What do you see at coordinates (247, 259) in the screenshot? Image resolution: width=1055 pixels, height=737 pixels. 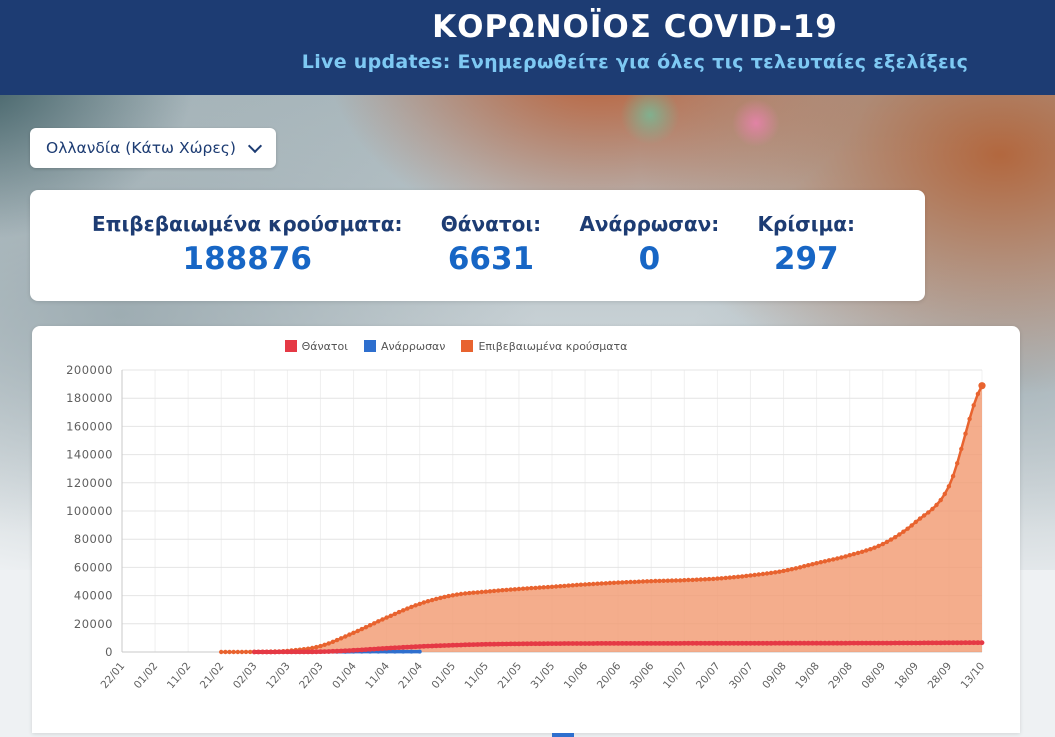 I see `stat-confirmed-value: 188876` at bounding box center [247, 259].